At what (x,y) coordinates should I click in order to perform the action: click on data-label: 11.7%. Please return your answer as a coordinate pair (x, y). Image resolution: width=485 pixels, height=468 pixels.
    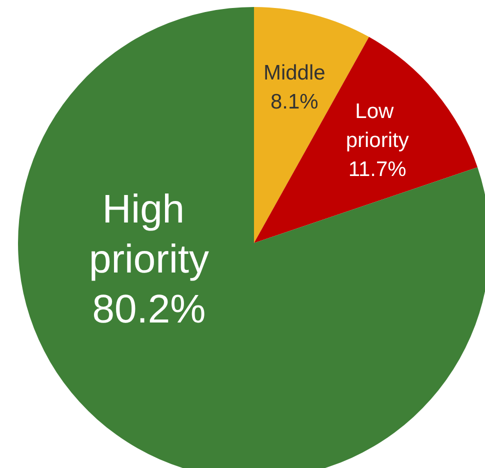
    Looking at the image, I should click on (377, 169).